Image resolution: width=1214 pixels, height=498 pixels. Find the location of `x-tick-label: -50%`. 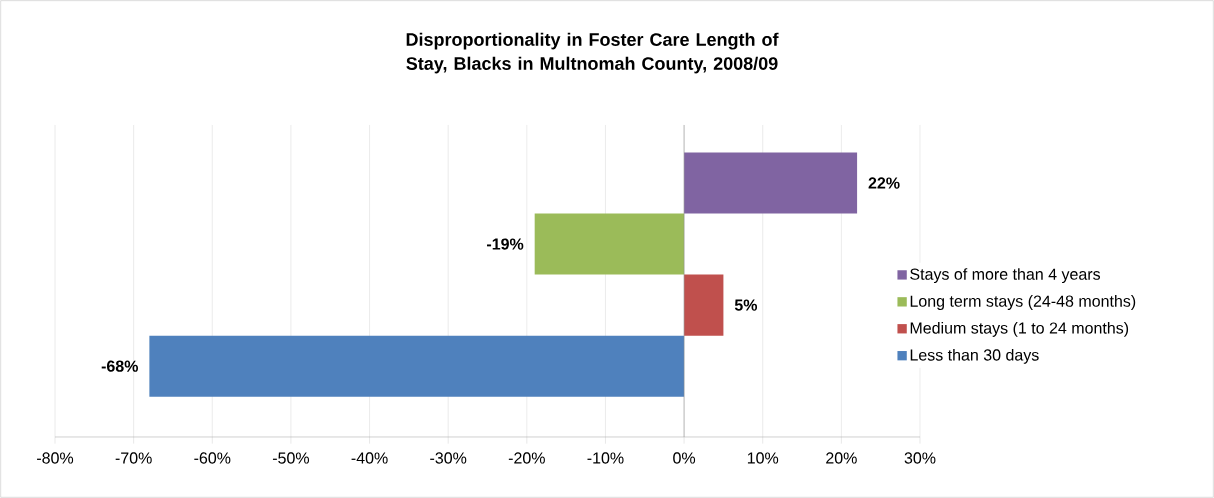

x-tick-label: -50% is located at coordinates (291, 458).